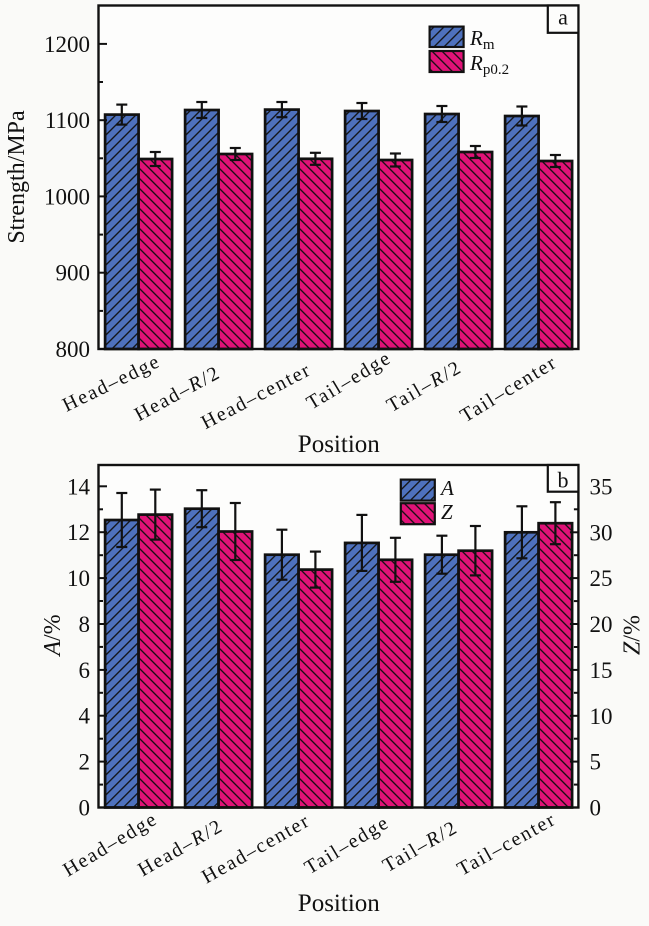 The image size is (649, 926). What do you see at coordinates (53, 635) in the screenshot?
I see `svg-text: A/%` at bounding box center [53, 635].